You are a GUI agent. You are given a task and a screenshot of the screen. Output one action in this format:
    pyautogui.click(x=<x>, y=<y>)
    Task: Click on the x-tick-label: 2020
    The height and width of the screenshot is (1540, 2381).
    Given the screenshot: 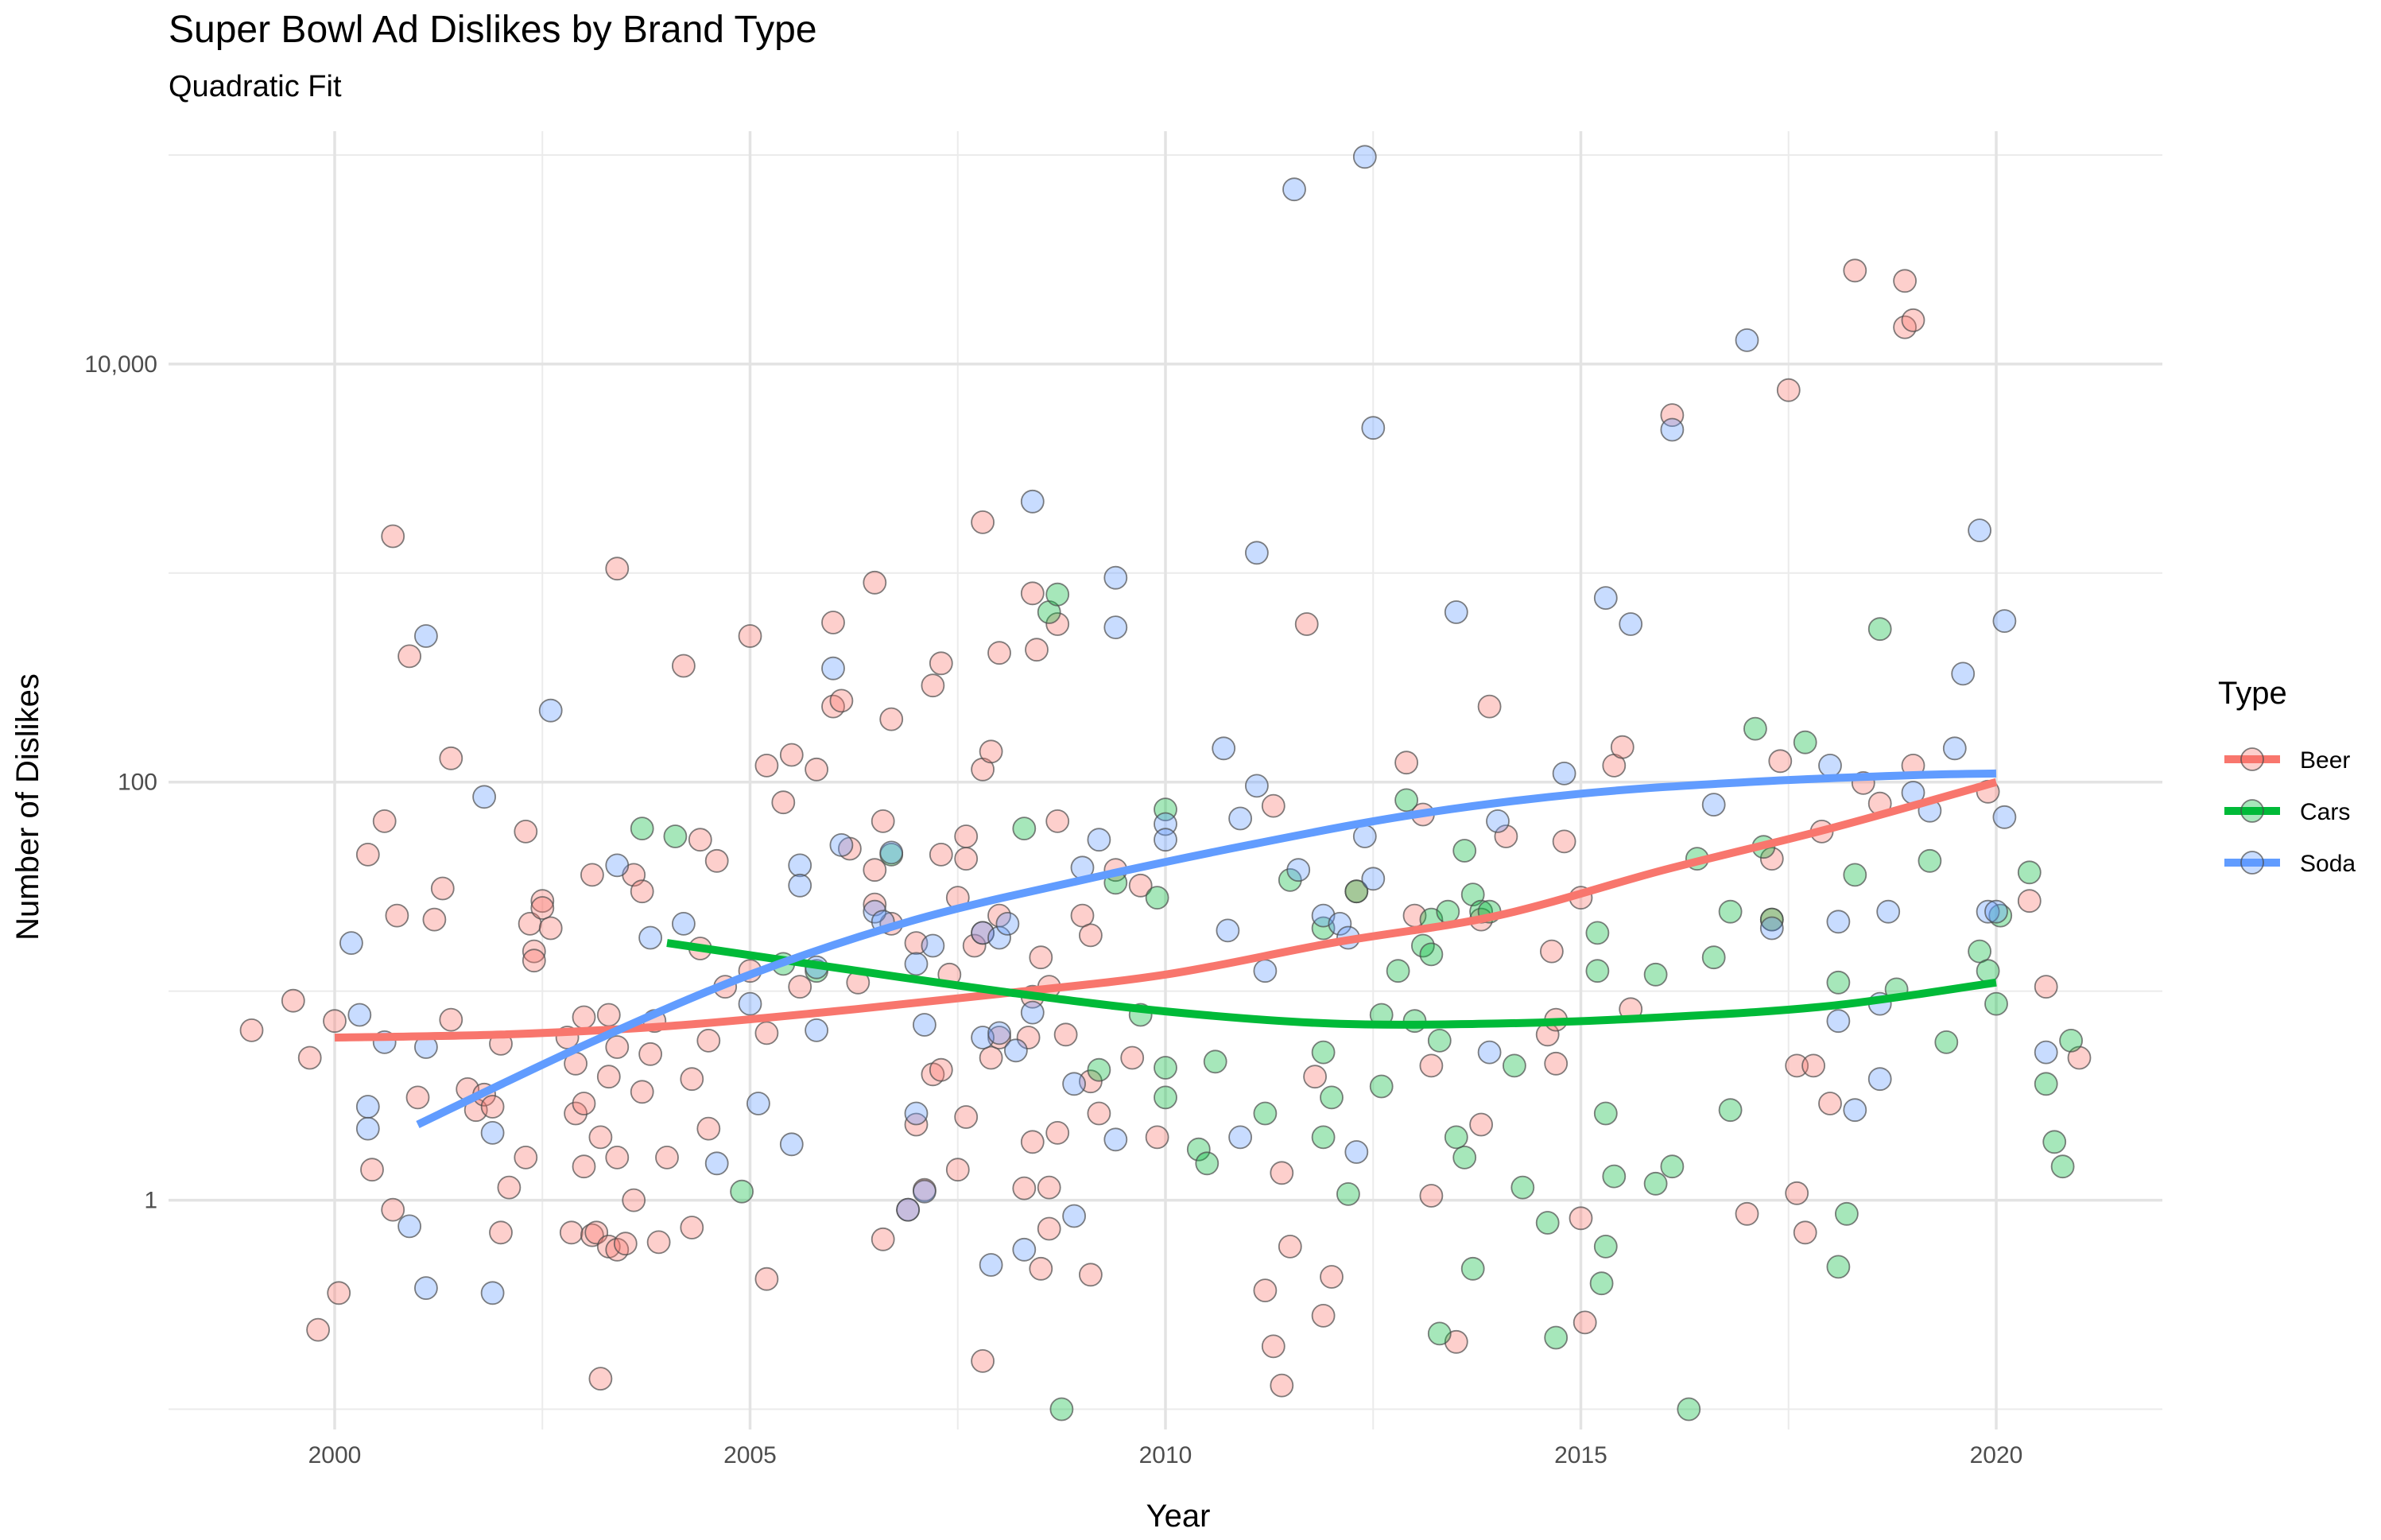 What is the action you would take?
    pyautogui.click(x=1996, y=1455)
    